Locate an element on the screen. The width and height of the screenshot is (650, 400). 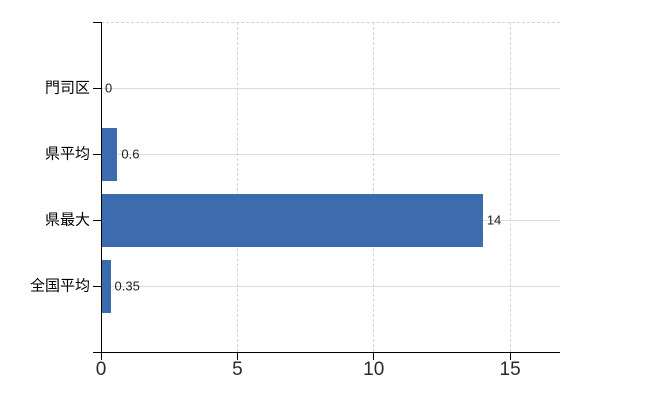
x-axis-tick-label: 15 is located at coordinates (510, 369).